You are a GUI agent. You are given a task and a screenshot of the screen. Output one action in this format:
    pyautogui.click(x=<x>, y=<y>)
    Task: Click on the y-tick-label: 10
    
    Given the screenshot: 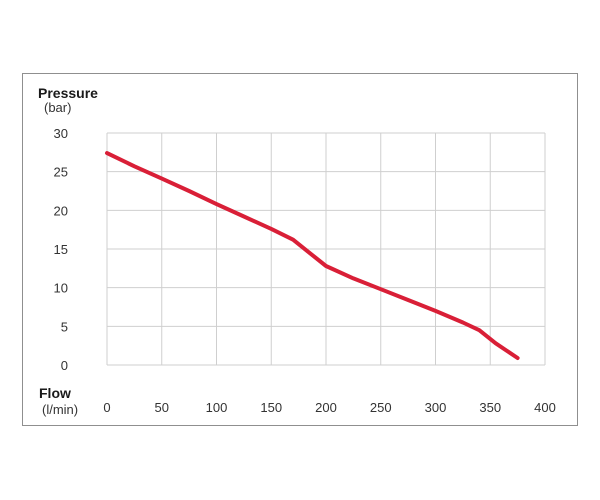 What is the action you would take?
    pyautogui.click(x=61, y=288)
    